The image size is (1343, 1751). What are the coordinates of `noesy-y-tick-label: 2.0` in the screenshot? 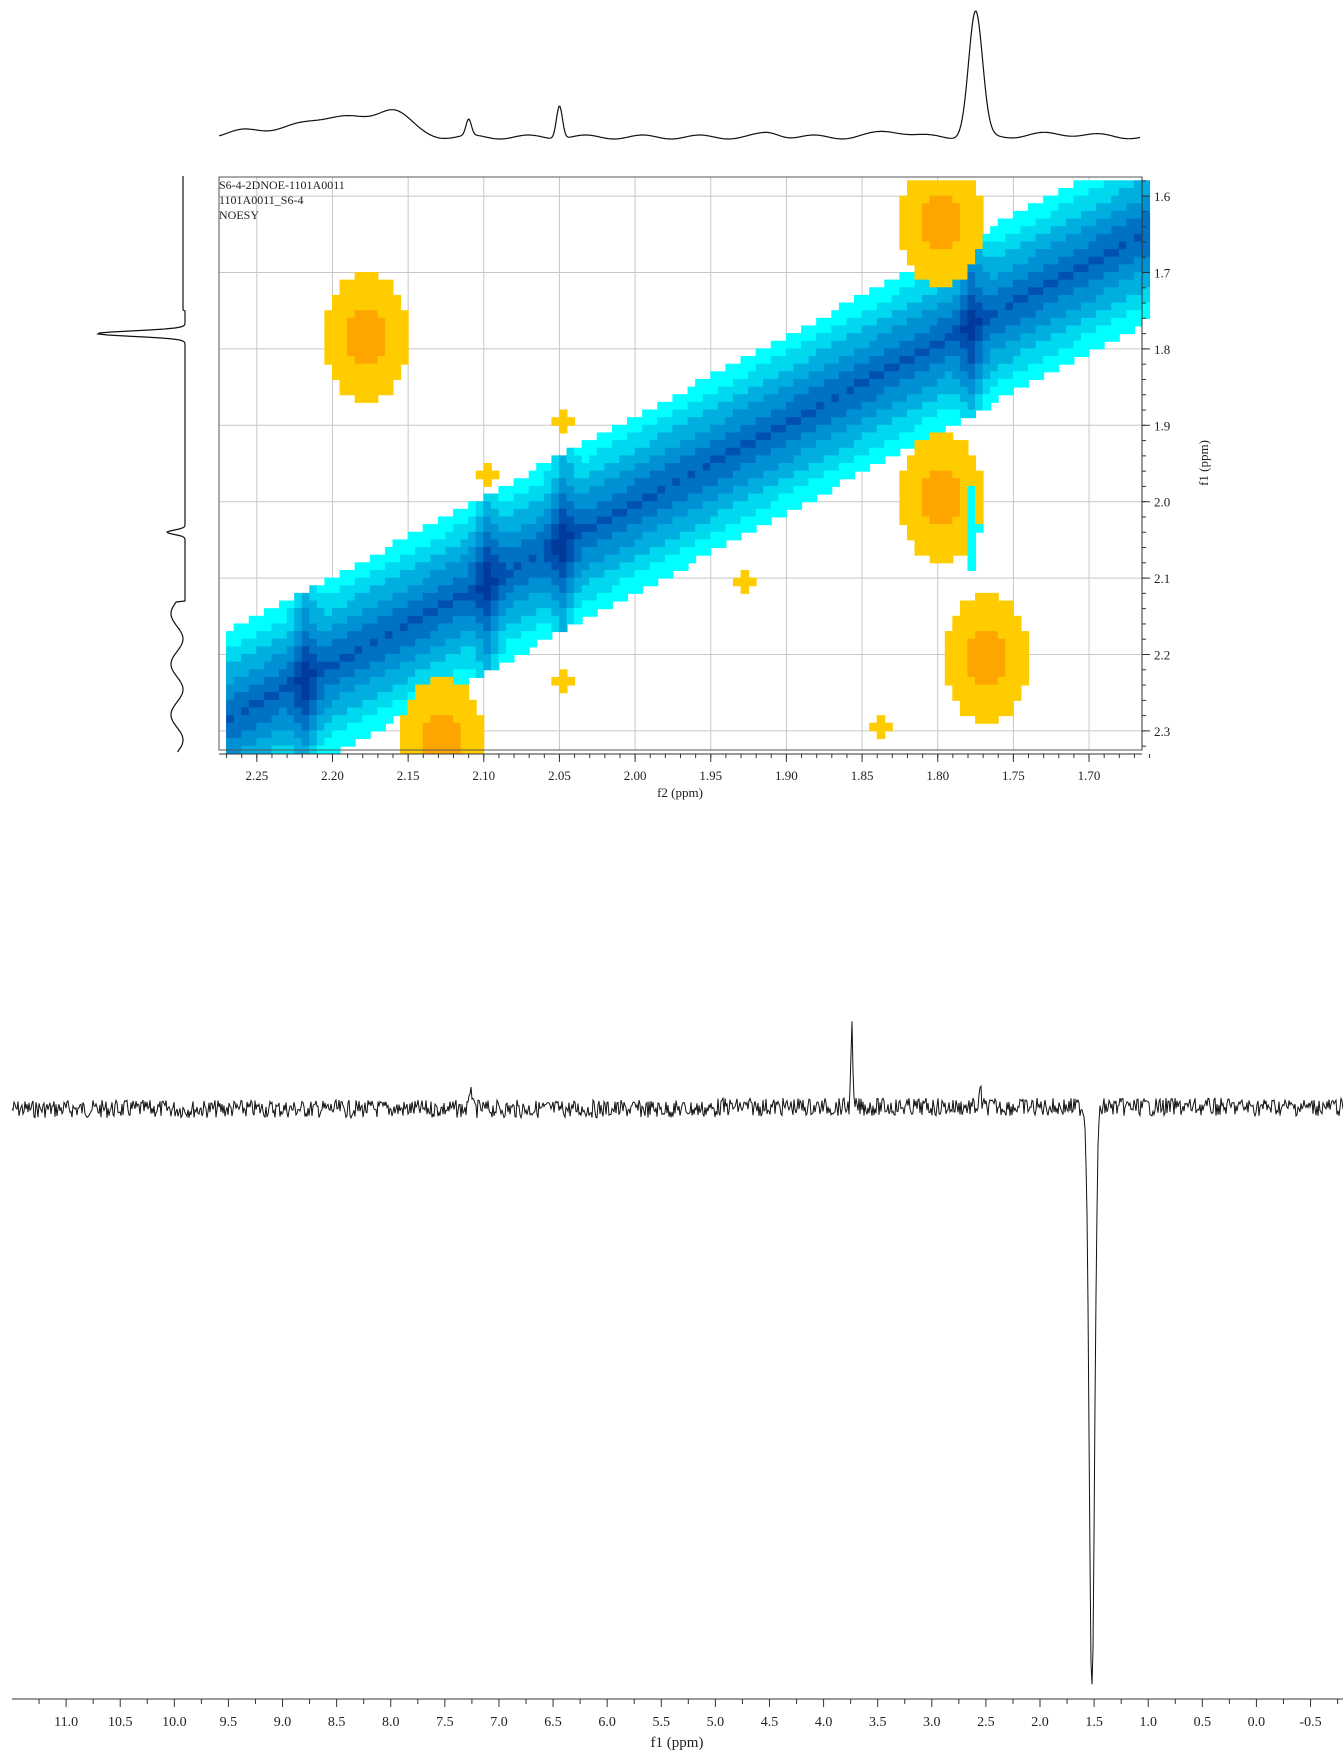 It's located at (1162, 502).